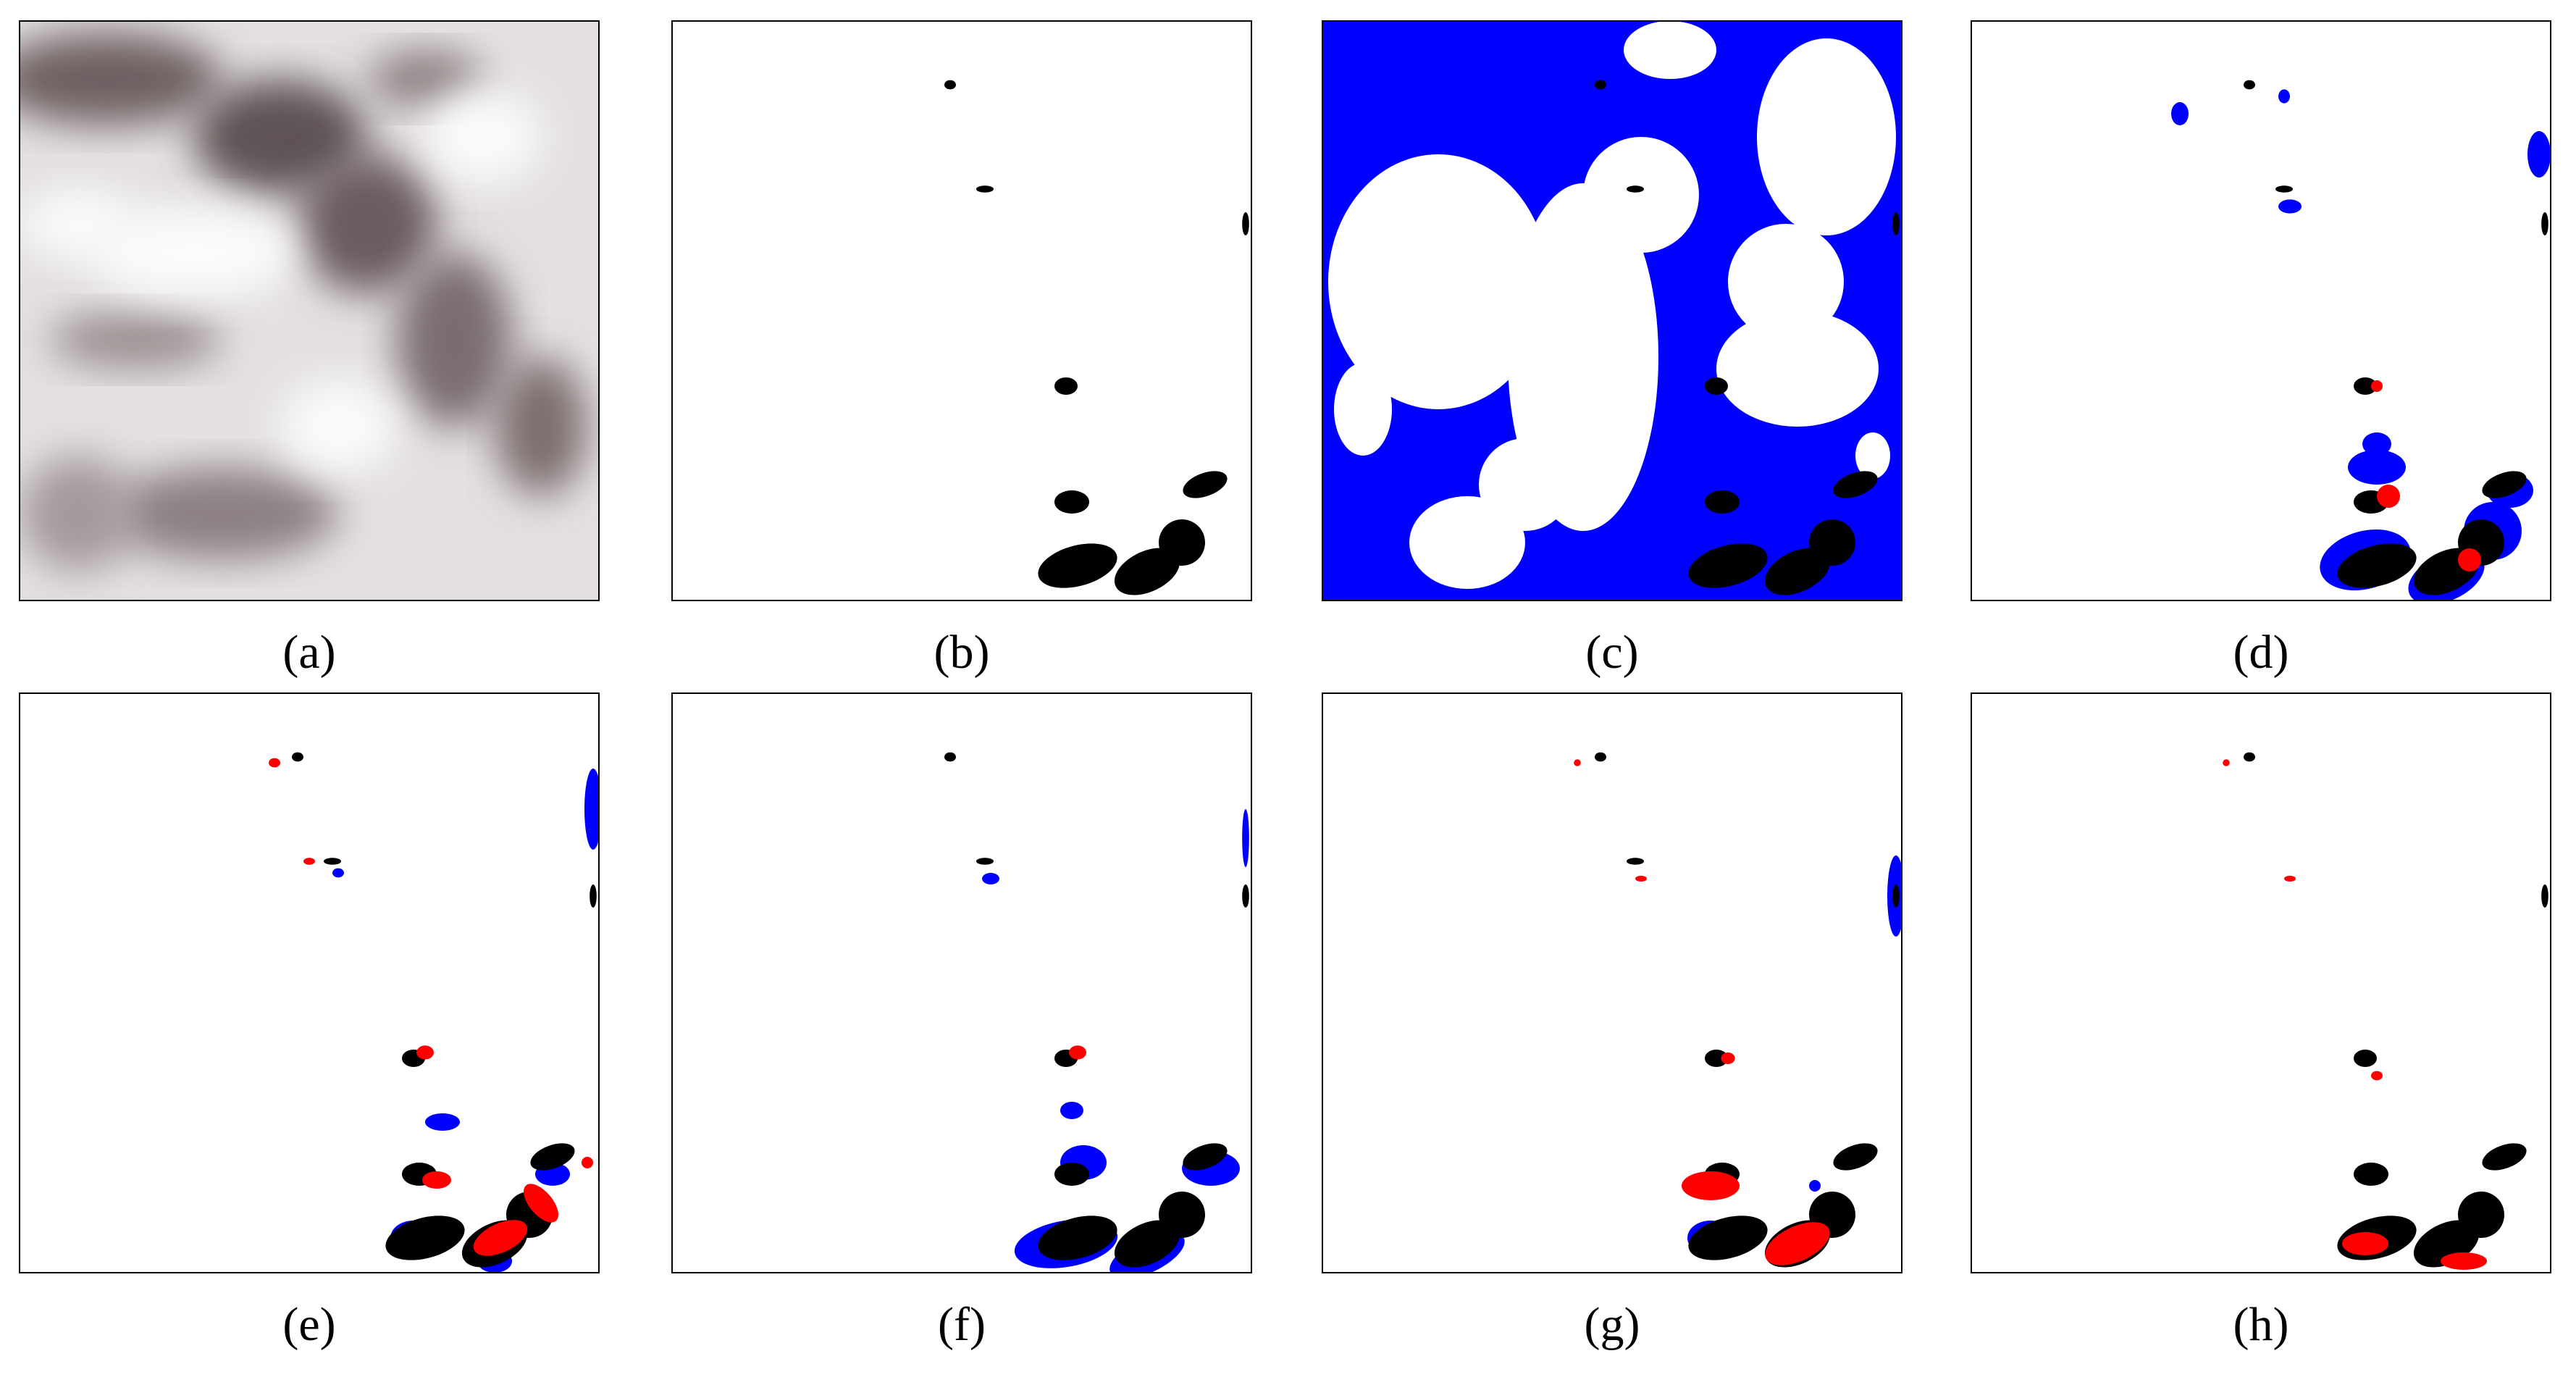 This screenshot has width=2576, height=1377. I want to click on panel: (c), so click(1612, 349).